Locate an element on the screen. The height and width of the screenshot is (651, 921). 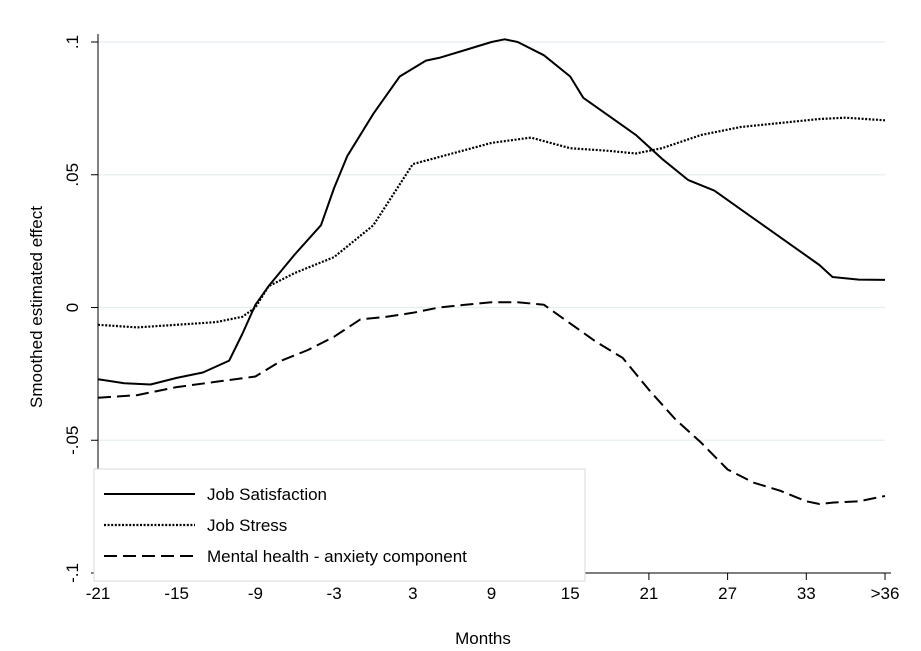
y-tick-label: -.1 is located at coordinates (72, 573).